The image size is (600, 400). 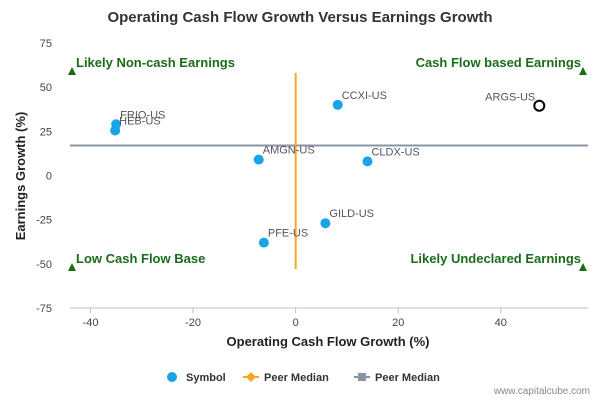 I want to click on chart-legend: Symbol Peer Median Peer Median, so click(x=303, y=378).